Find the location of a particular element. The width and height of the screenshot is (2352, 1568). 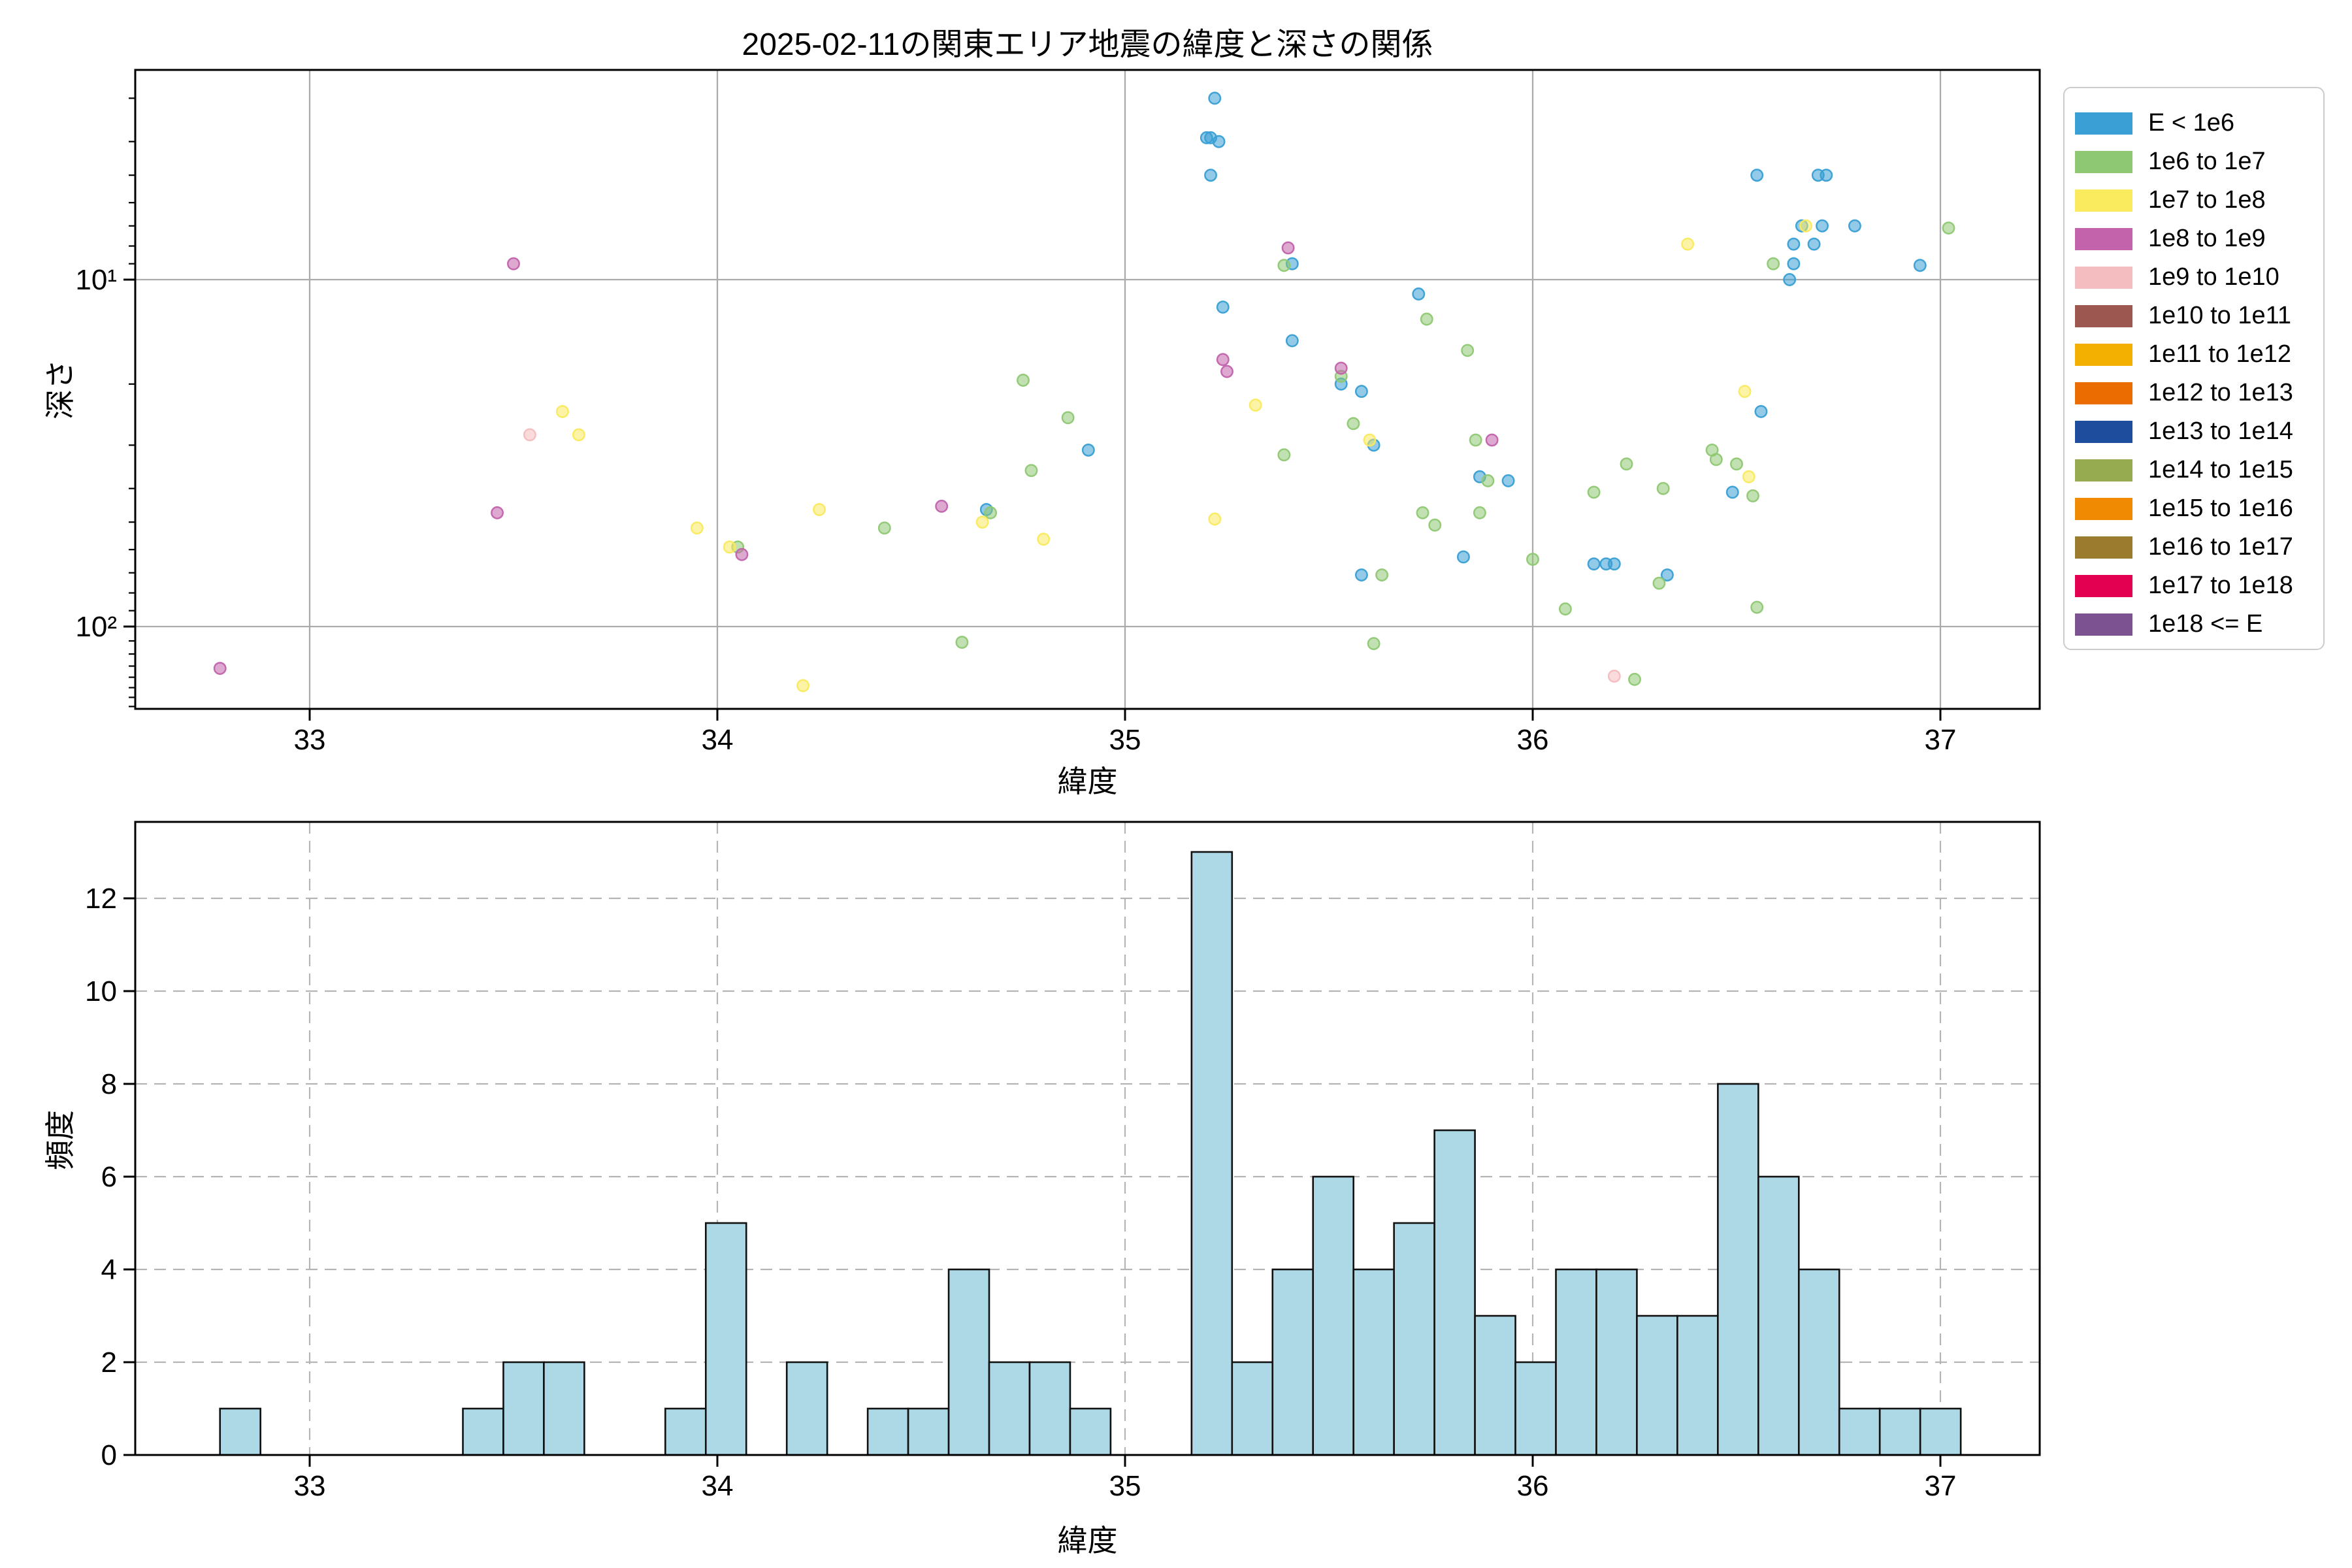

scatter-y-tick-label: 10¹ is located at coordinates (96, 280).